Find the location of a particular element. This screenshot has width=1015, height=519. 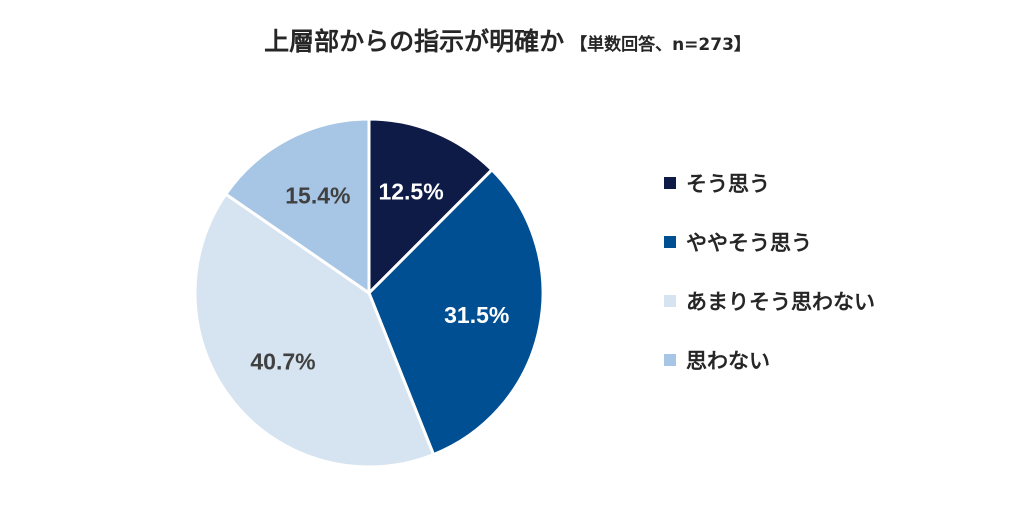

chart-legend: そう思うややそう思うあまりそう思わない 思わない is located at coordinates (769, 271).